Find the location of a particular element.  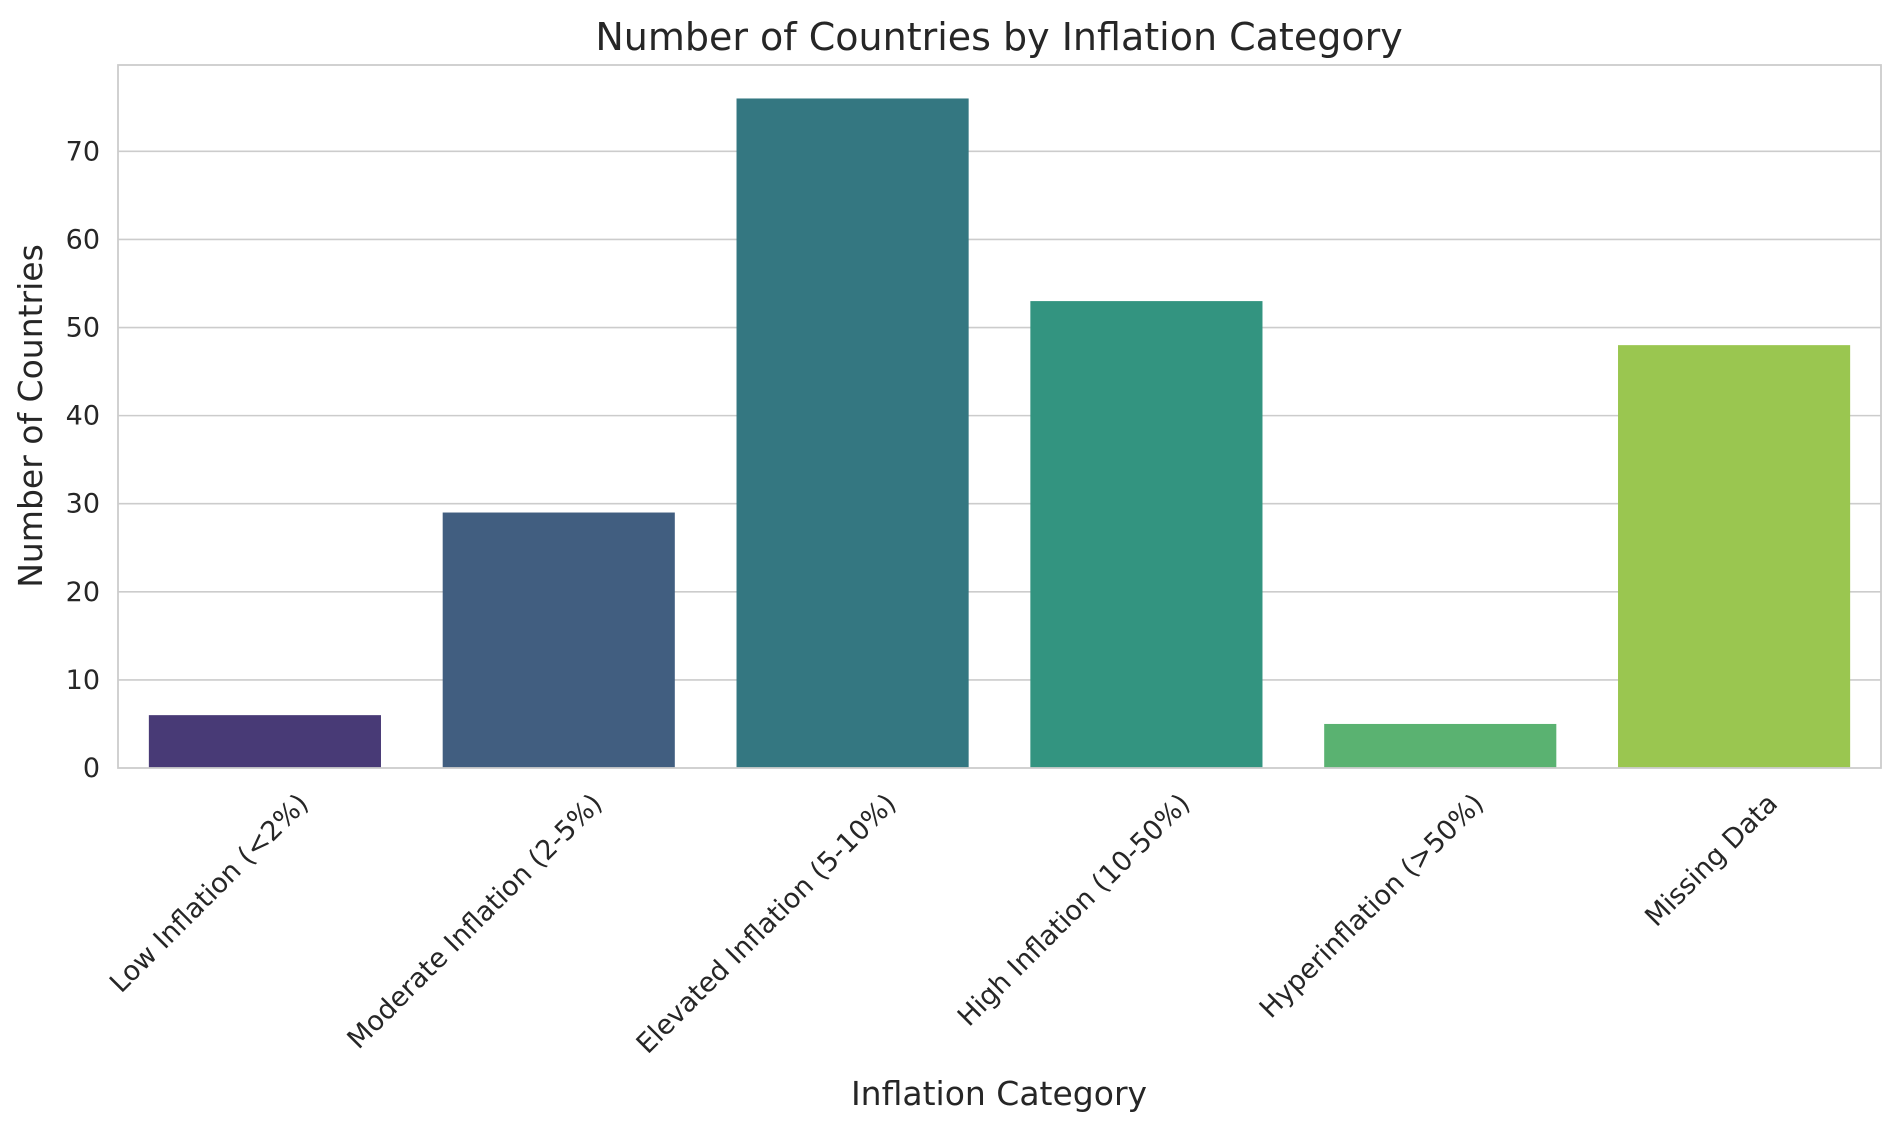

y-tick-label: 40 is located at coordinates (83, 416).